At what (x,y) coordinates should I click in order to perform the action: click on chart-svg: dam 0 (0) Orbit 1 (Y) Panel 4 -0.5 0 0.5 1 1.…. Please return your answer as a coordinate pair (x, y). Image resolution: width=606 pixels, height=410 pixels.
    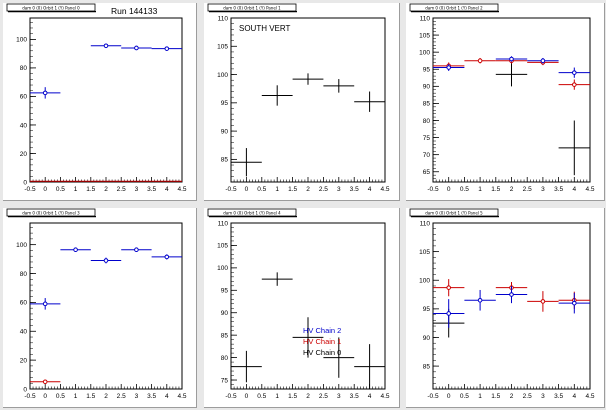
    Looking at the image, I should click on (298, 304).